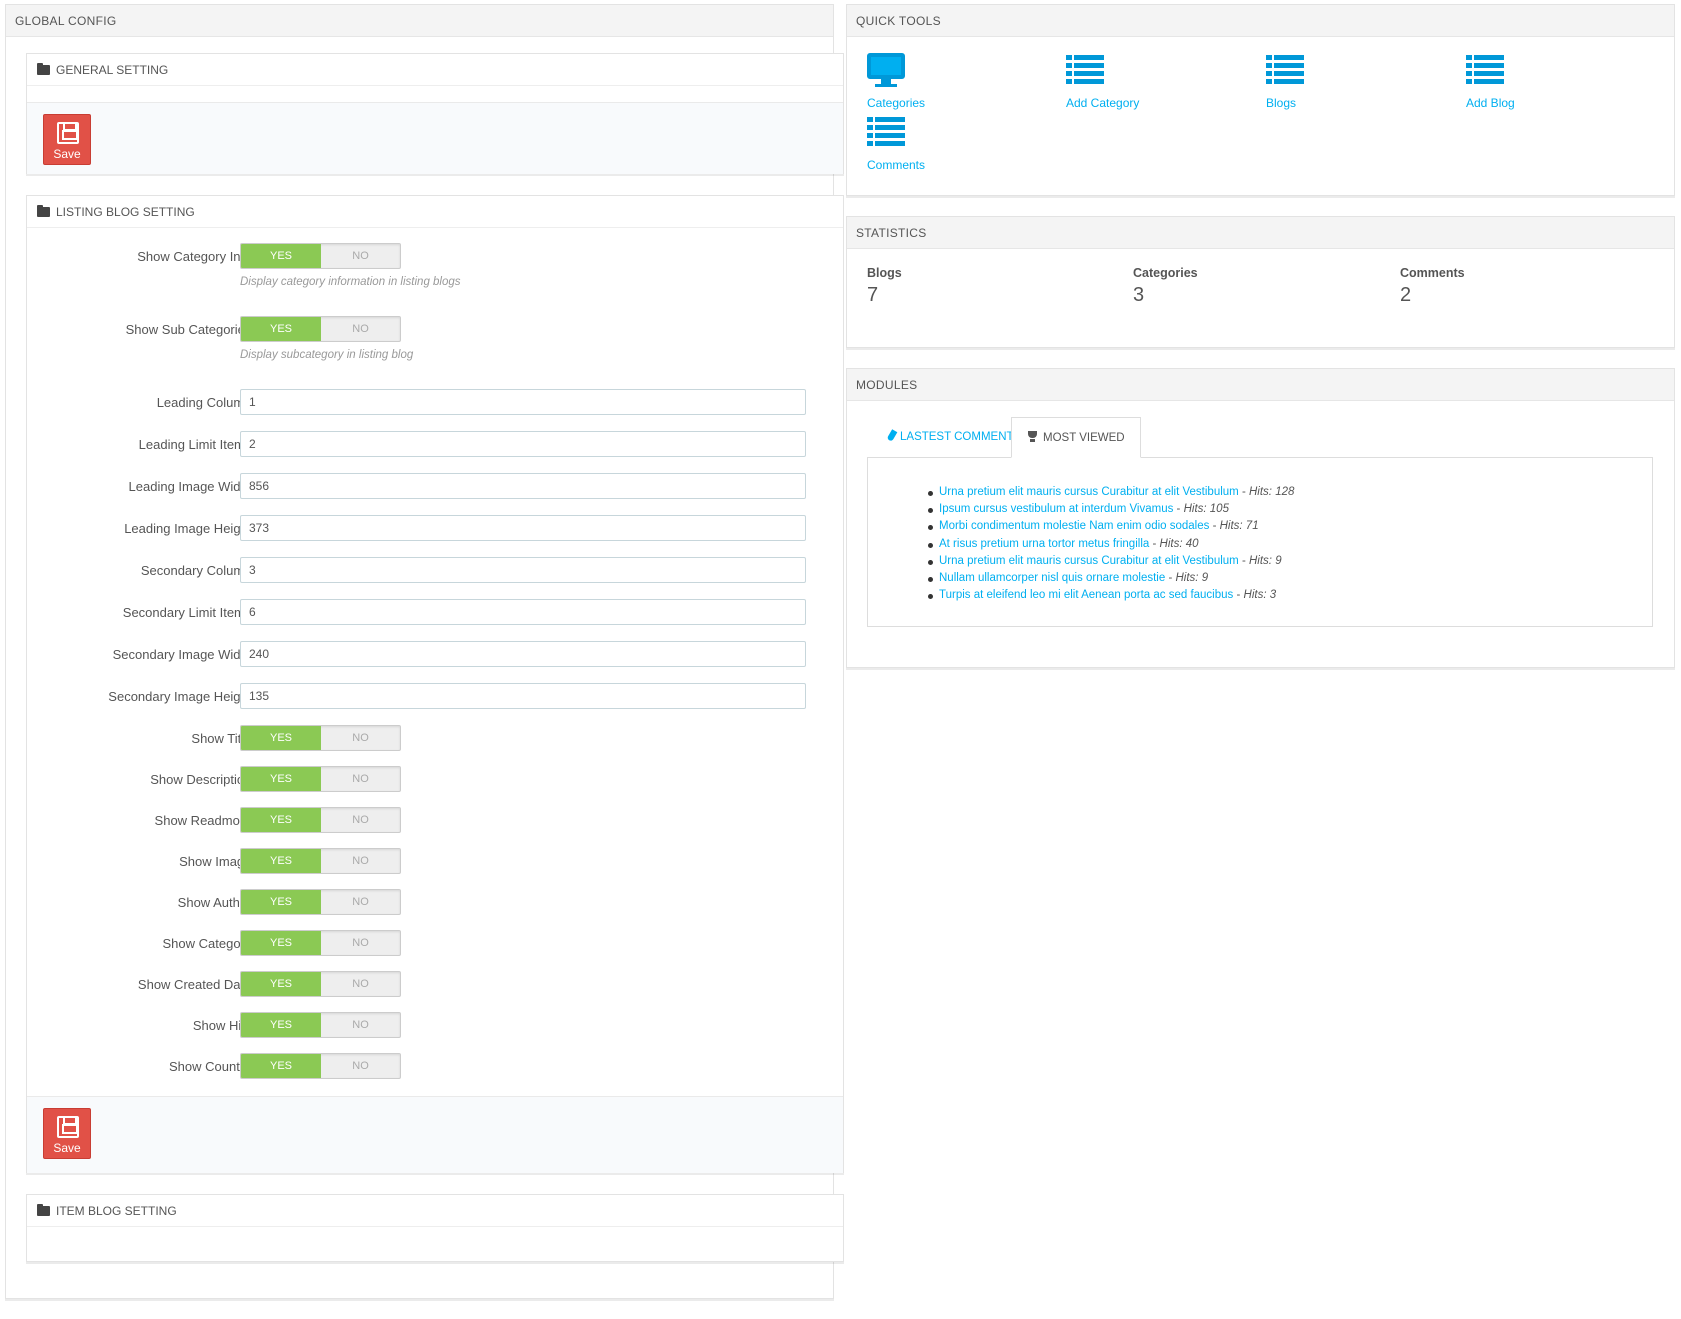 The image size is (1681, 1319). I want to click on secondary-image-height-row: Secondary Image Height: 135, so click(436, 696).